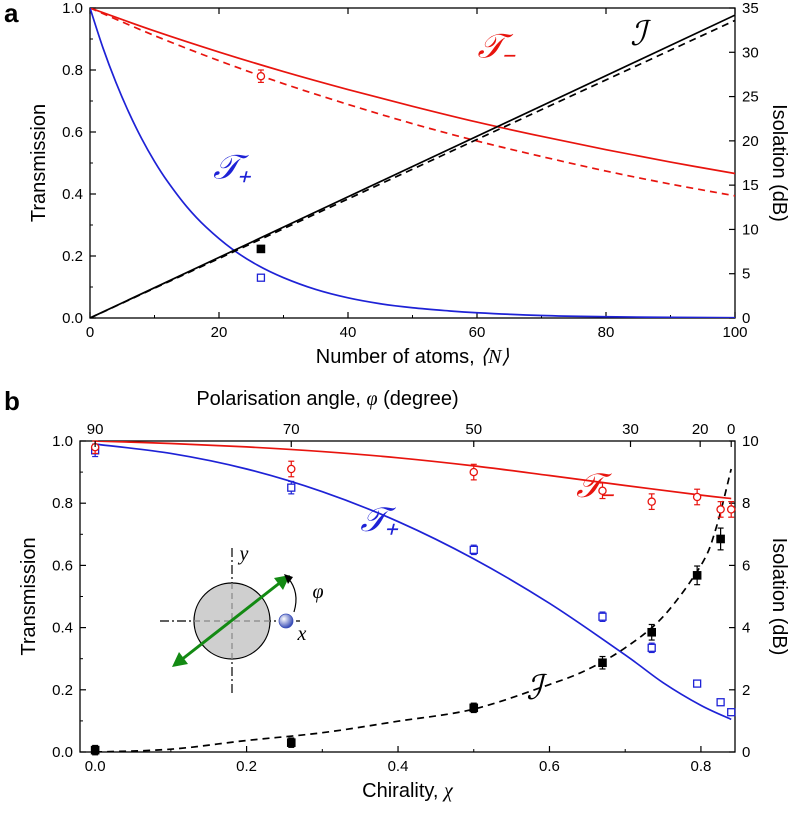  I want to click on x2-axis-title-part-1: φ, so click(371, 399).